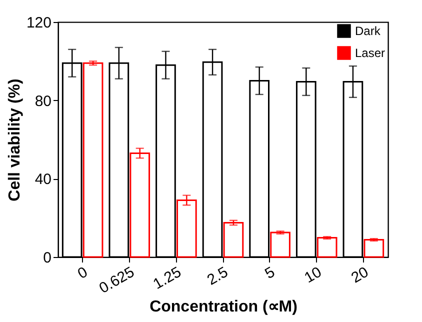  I want to click on y-axis-title: Cell viability (%), so click(15, 140).